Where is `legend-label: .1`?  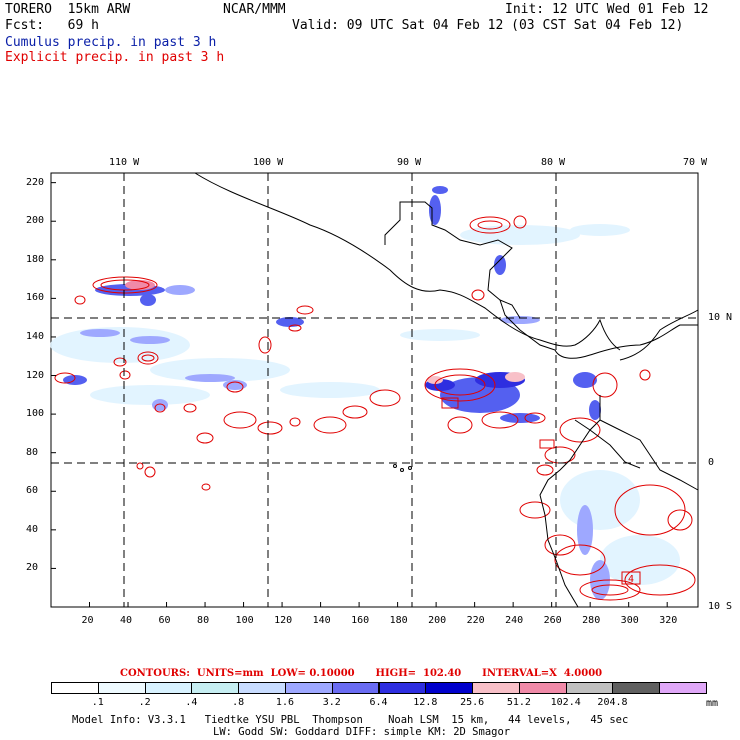
legend-label: .1 is located at coordinates (97, 702).